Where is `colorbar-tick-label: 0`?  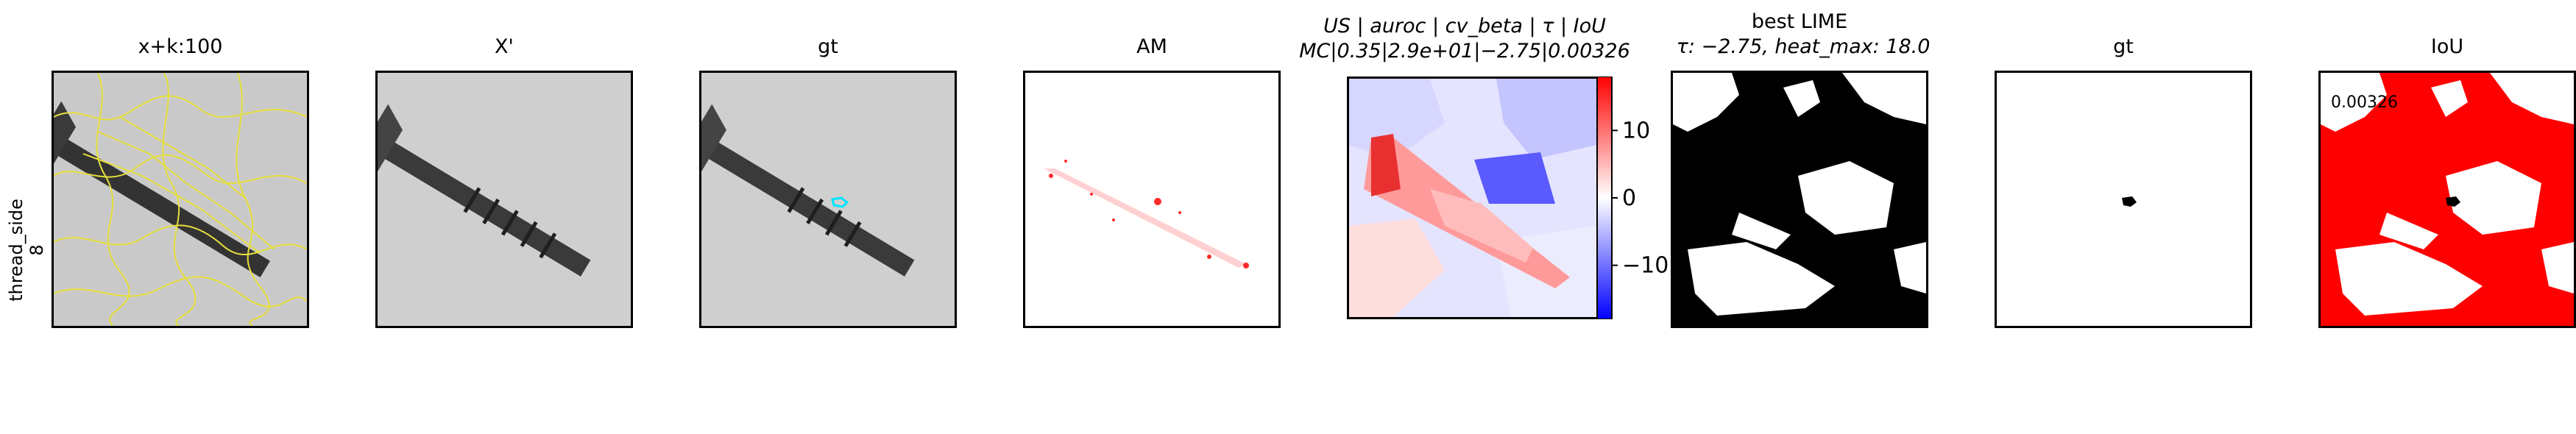 colorbar-tick-label: 0 is located at coordinates (1629, 198).